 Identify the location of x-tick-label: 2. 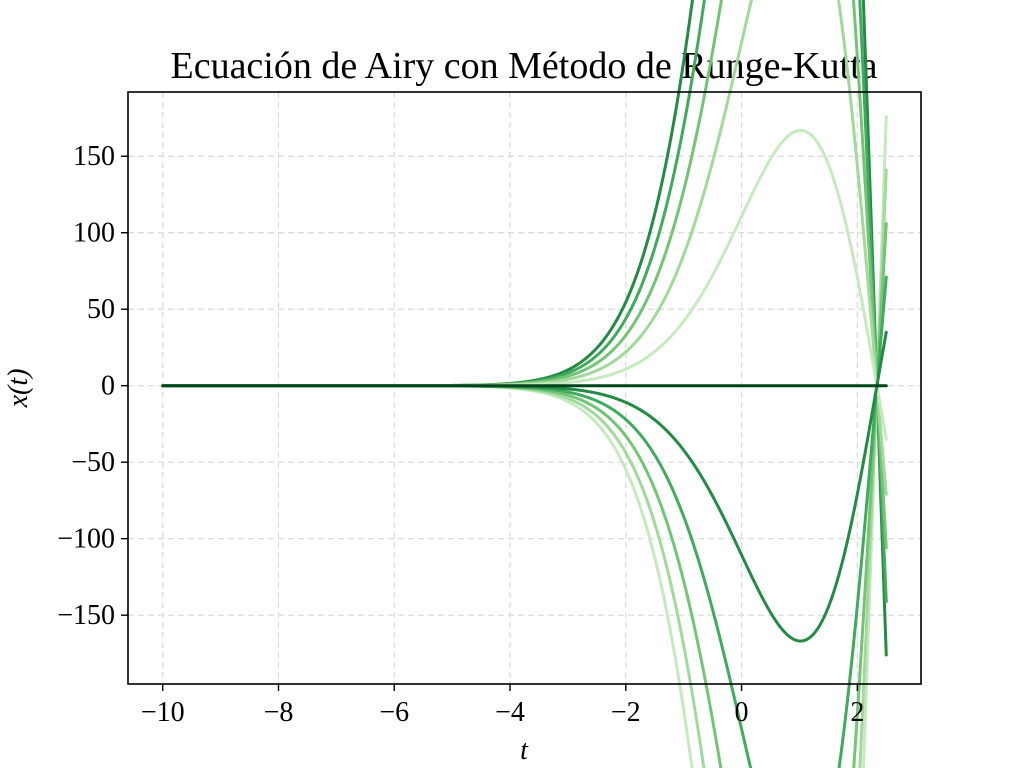
(857, 712).